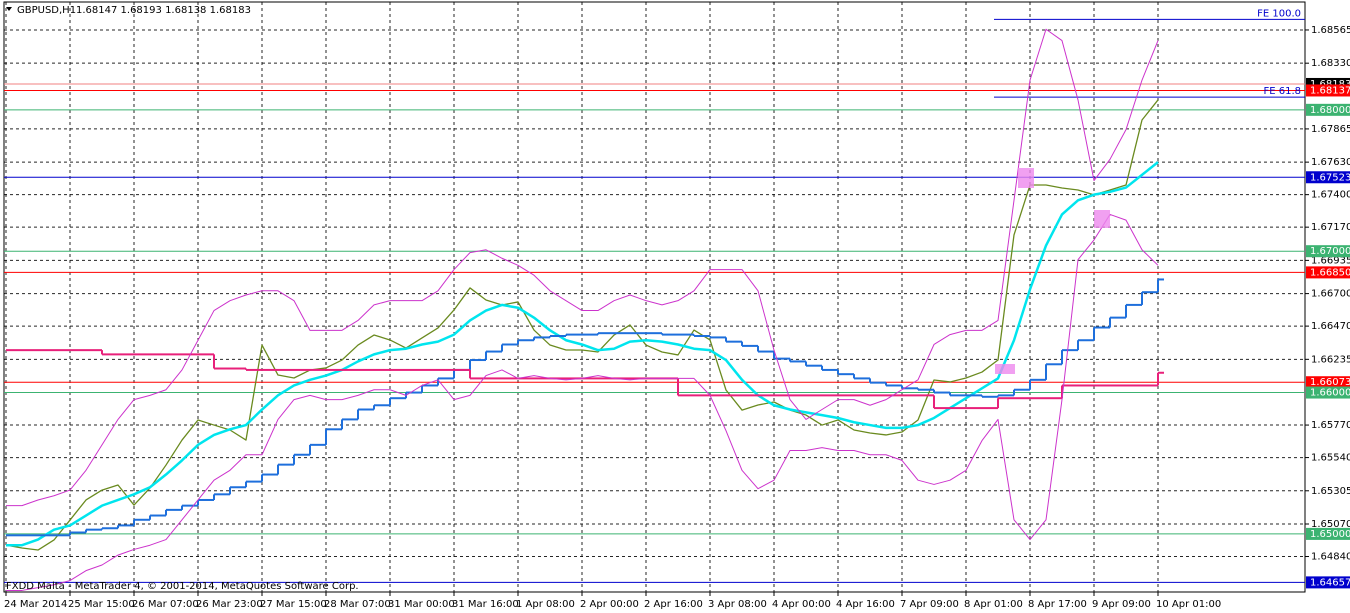  Describe the element at coordinates (737, 604) in the screenshot. I see `x-tick-label: 3 Apr 08:00` at that location.